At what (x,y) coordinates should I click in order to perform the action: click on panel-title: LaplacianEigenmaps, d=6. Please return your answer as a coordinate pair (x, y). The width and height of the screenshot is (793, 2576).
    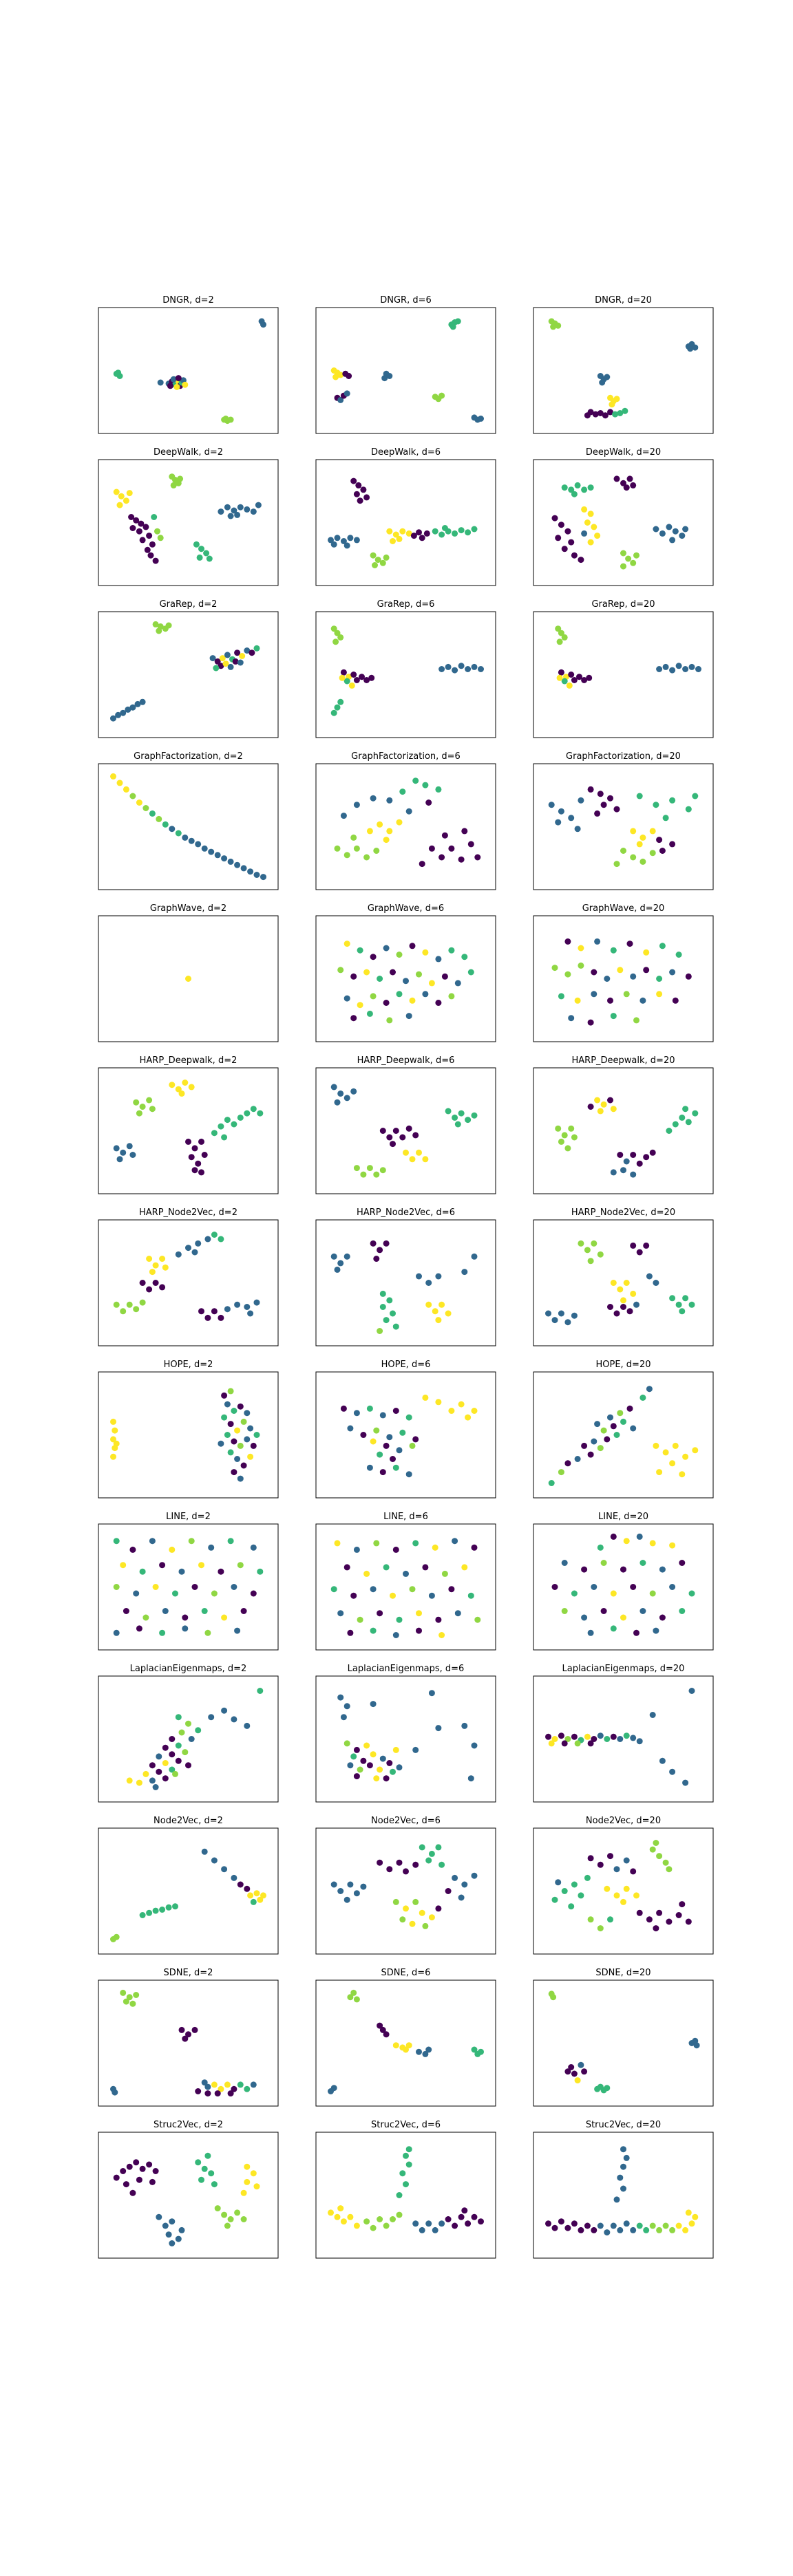
    Looking at the image, I should click on (406, 1669).